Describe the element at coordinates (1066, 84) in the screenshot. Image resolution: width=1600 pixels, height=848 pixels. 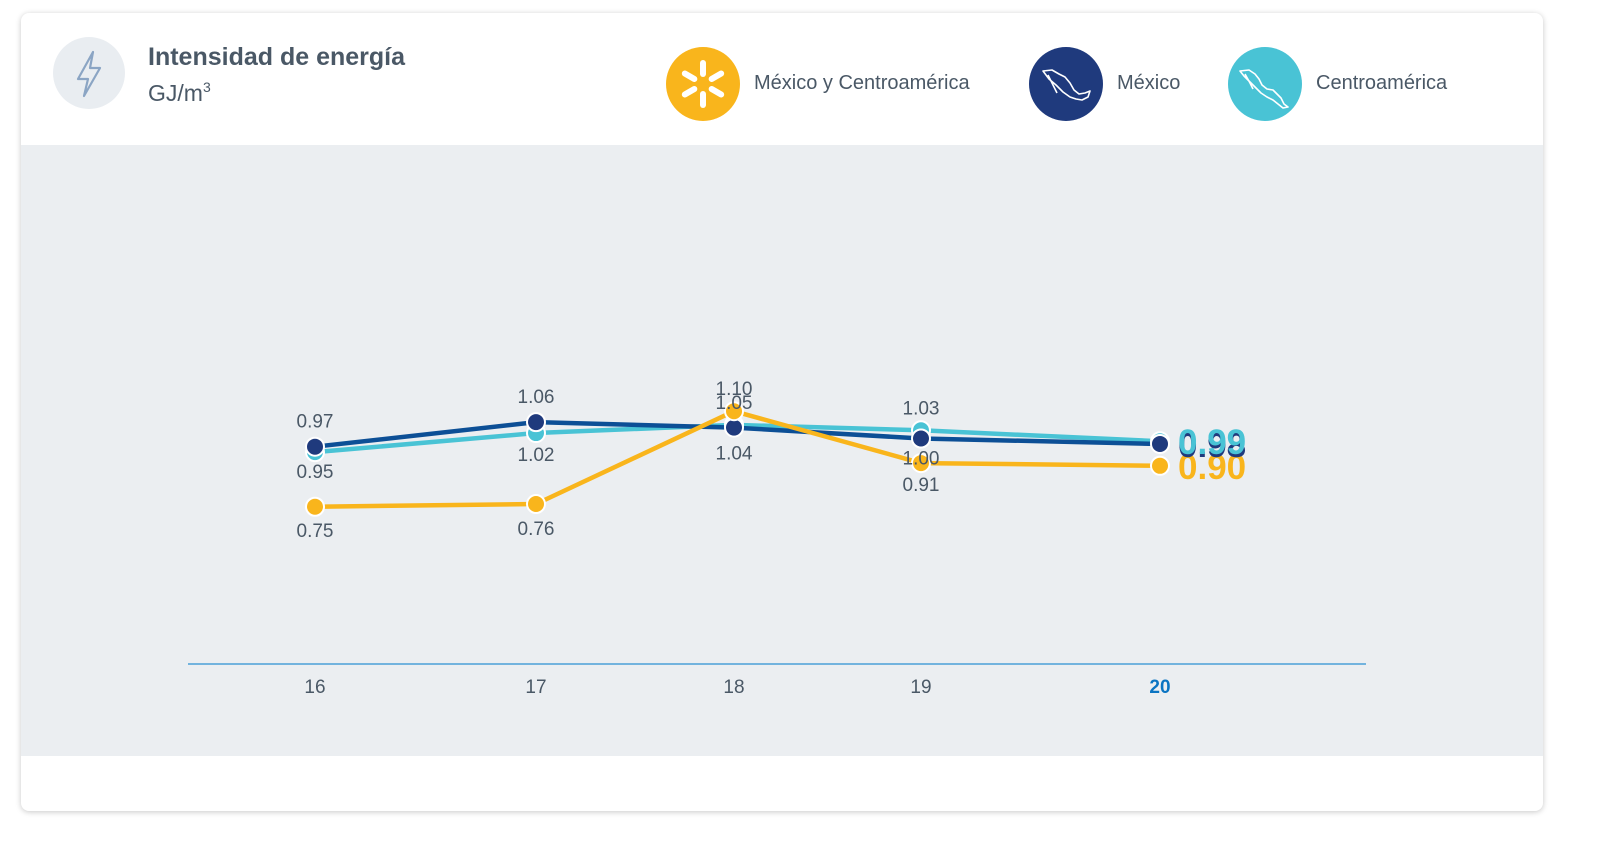
I see `mexico-map-icon` at that location.